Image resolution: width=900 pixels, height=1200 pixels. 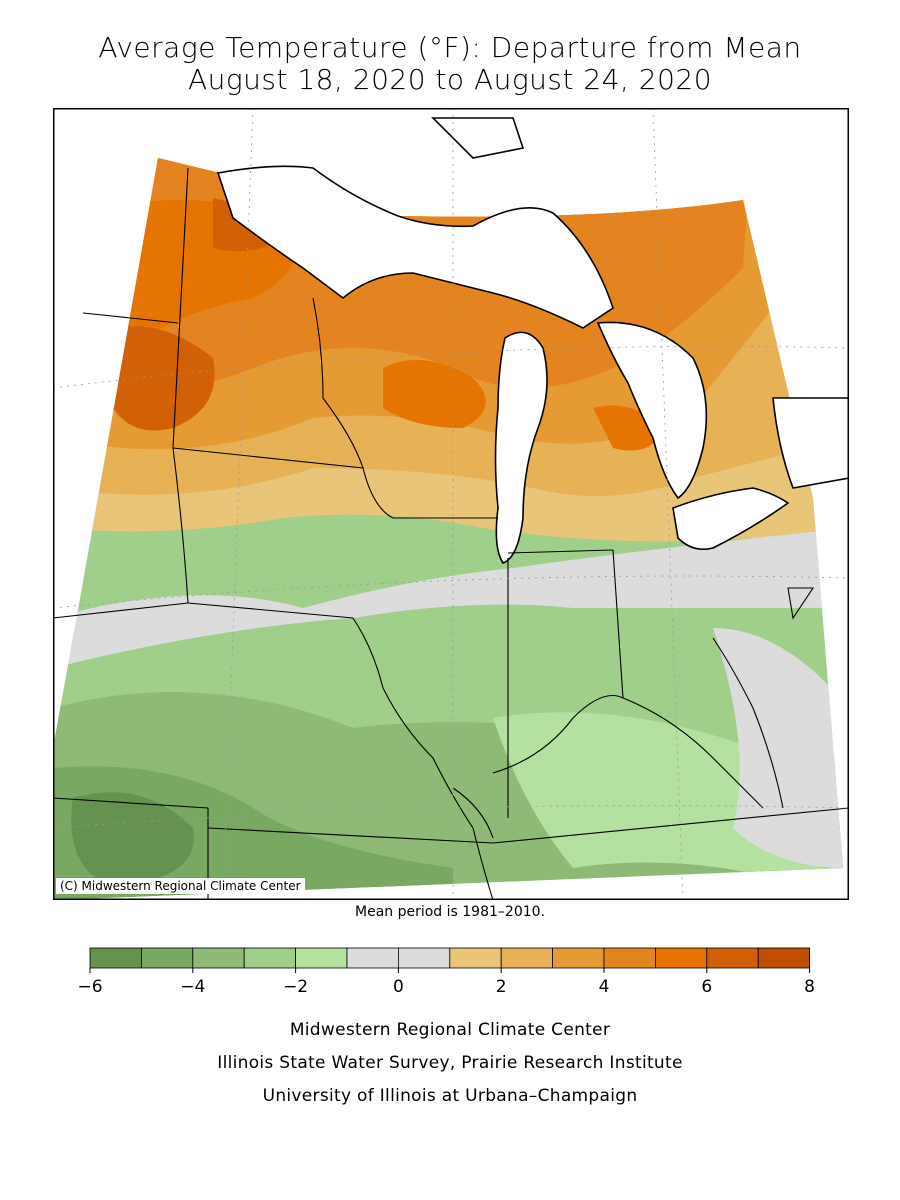 I want to click on legend-ticks: −6 −4 −2 0 2 4 6 8, so click(x=446, y=982).